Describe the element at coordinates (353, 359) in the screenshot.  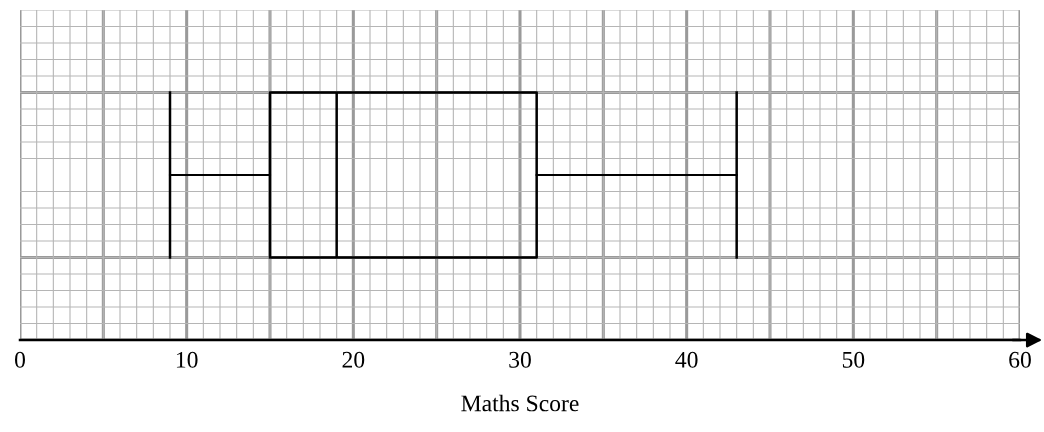
I see `x-tick-label: 20` at that location.